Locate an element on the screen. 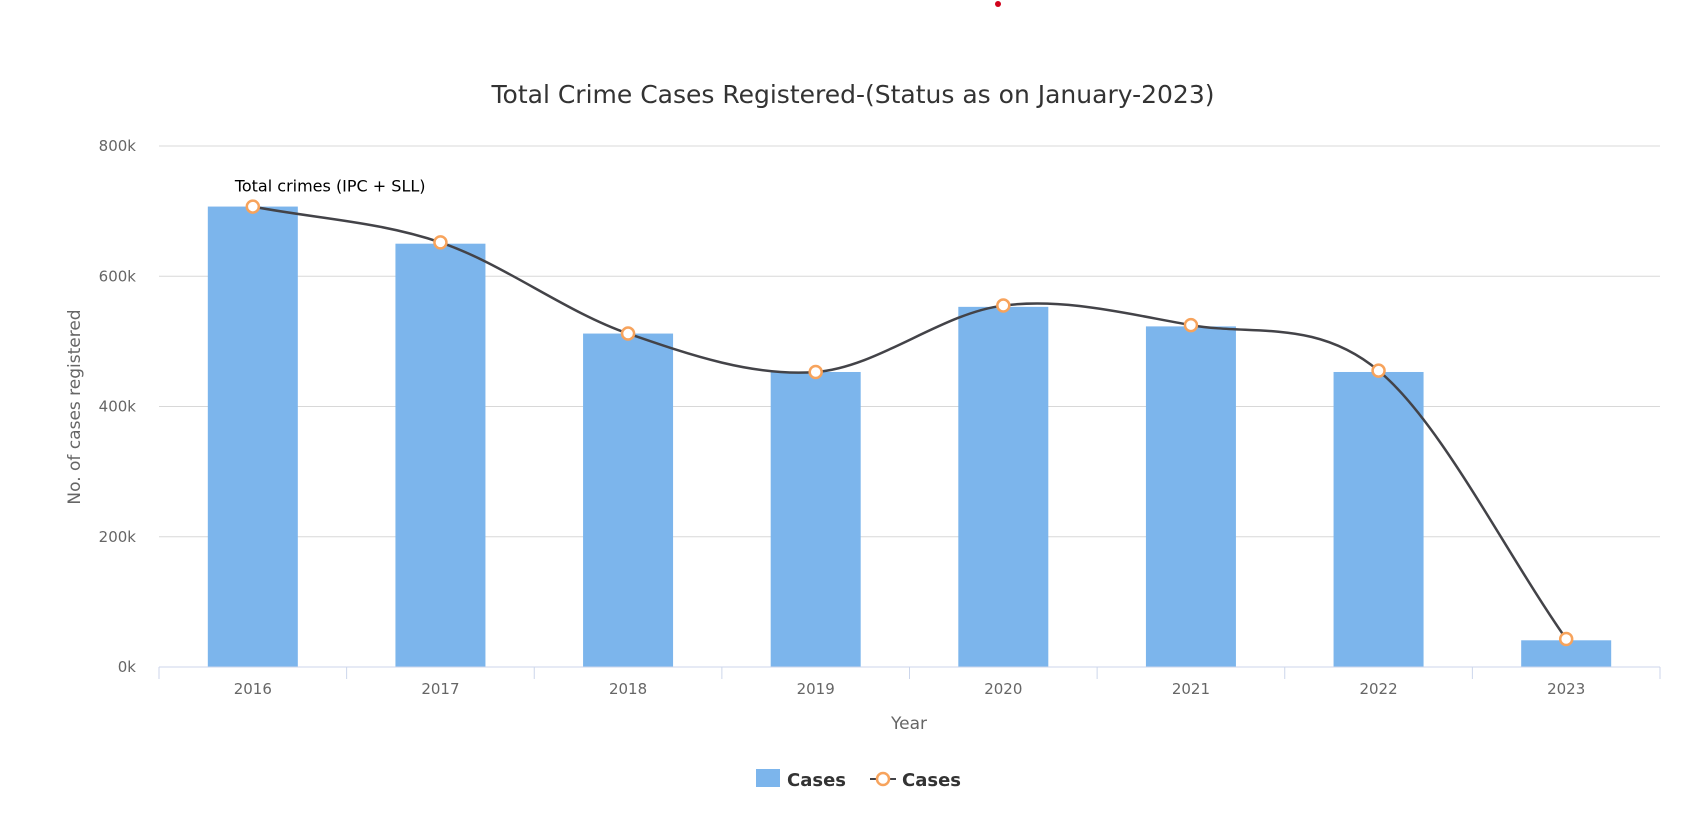 This screenshot has width=1705, height=813. annotations: Total crimes (IPC + SLL) is located at coordinates (330, 186).